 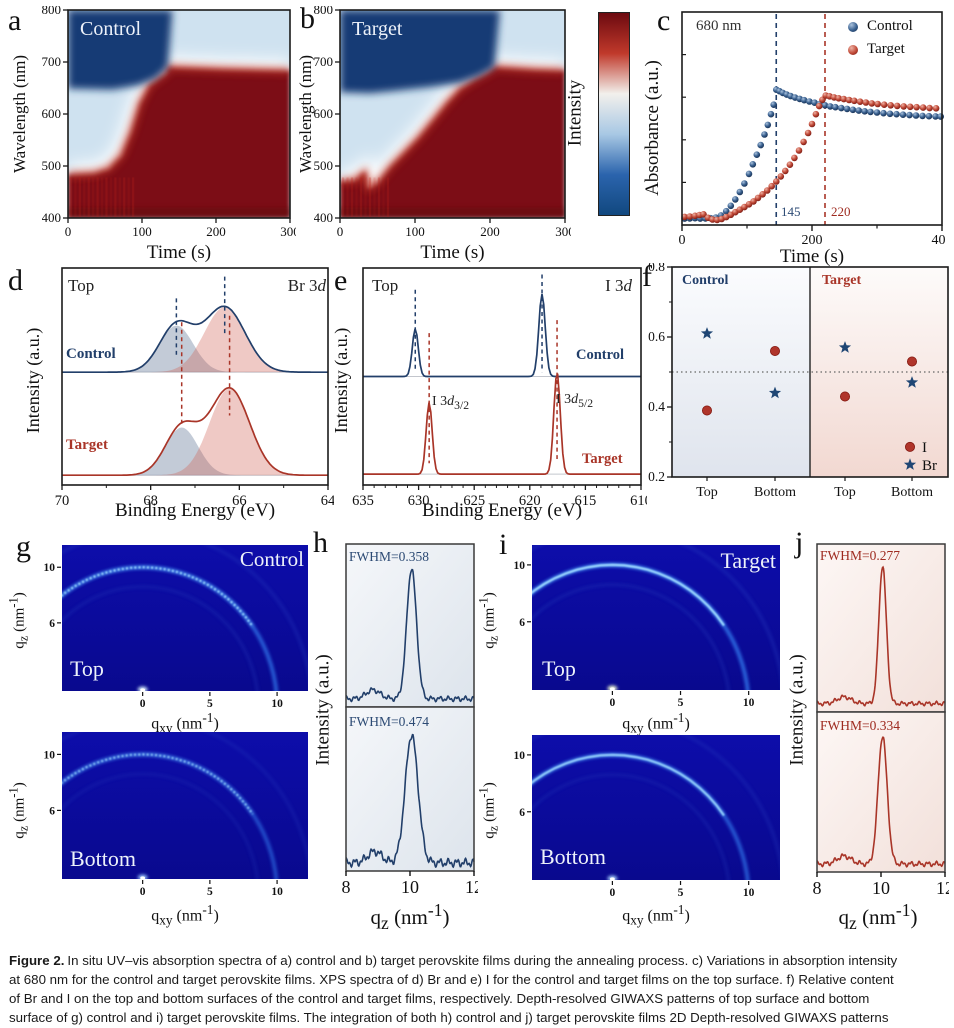 I want to click on i-sample-label: Target, so click(x=748, y=560).